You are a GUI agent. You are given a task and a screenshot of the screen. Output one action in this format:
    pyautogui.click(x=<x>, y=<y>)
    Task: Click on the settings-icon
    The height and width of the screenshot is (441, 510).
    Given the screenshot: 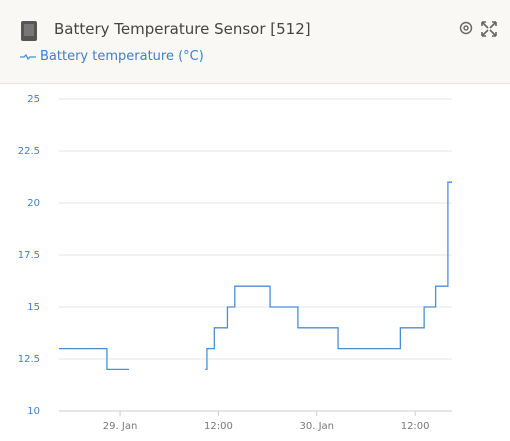 What is the action you would take?
    pyautogui.click(x=466, y=28)
    